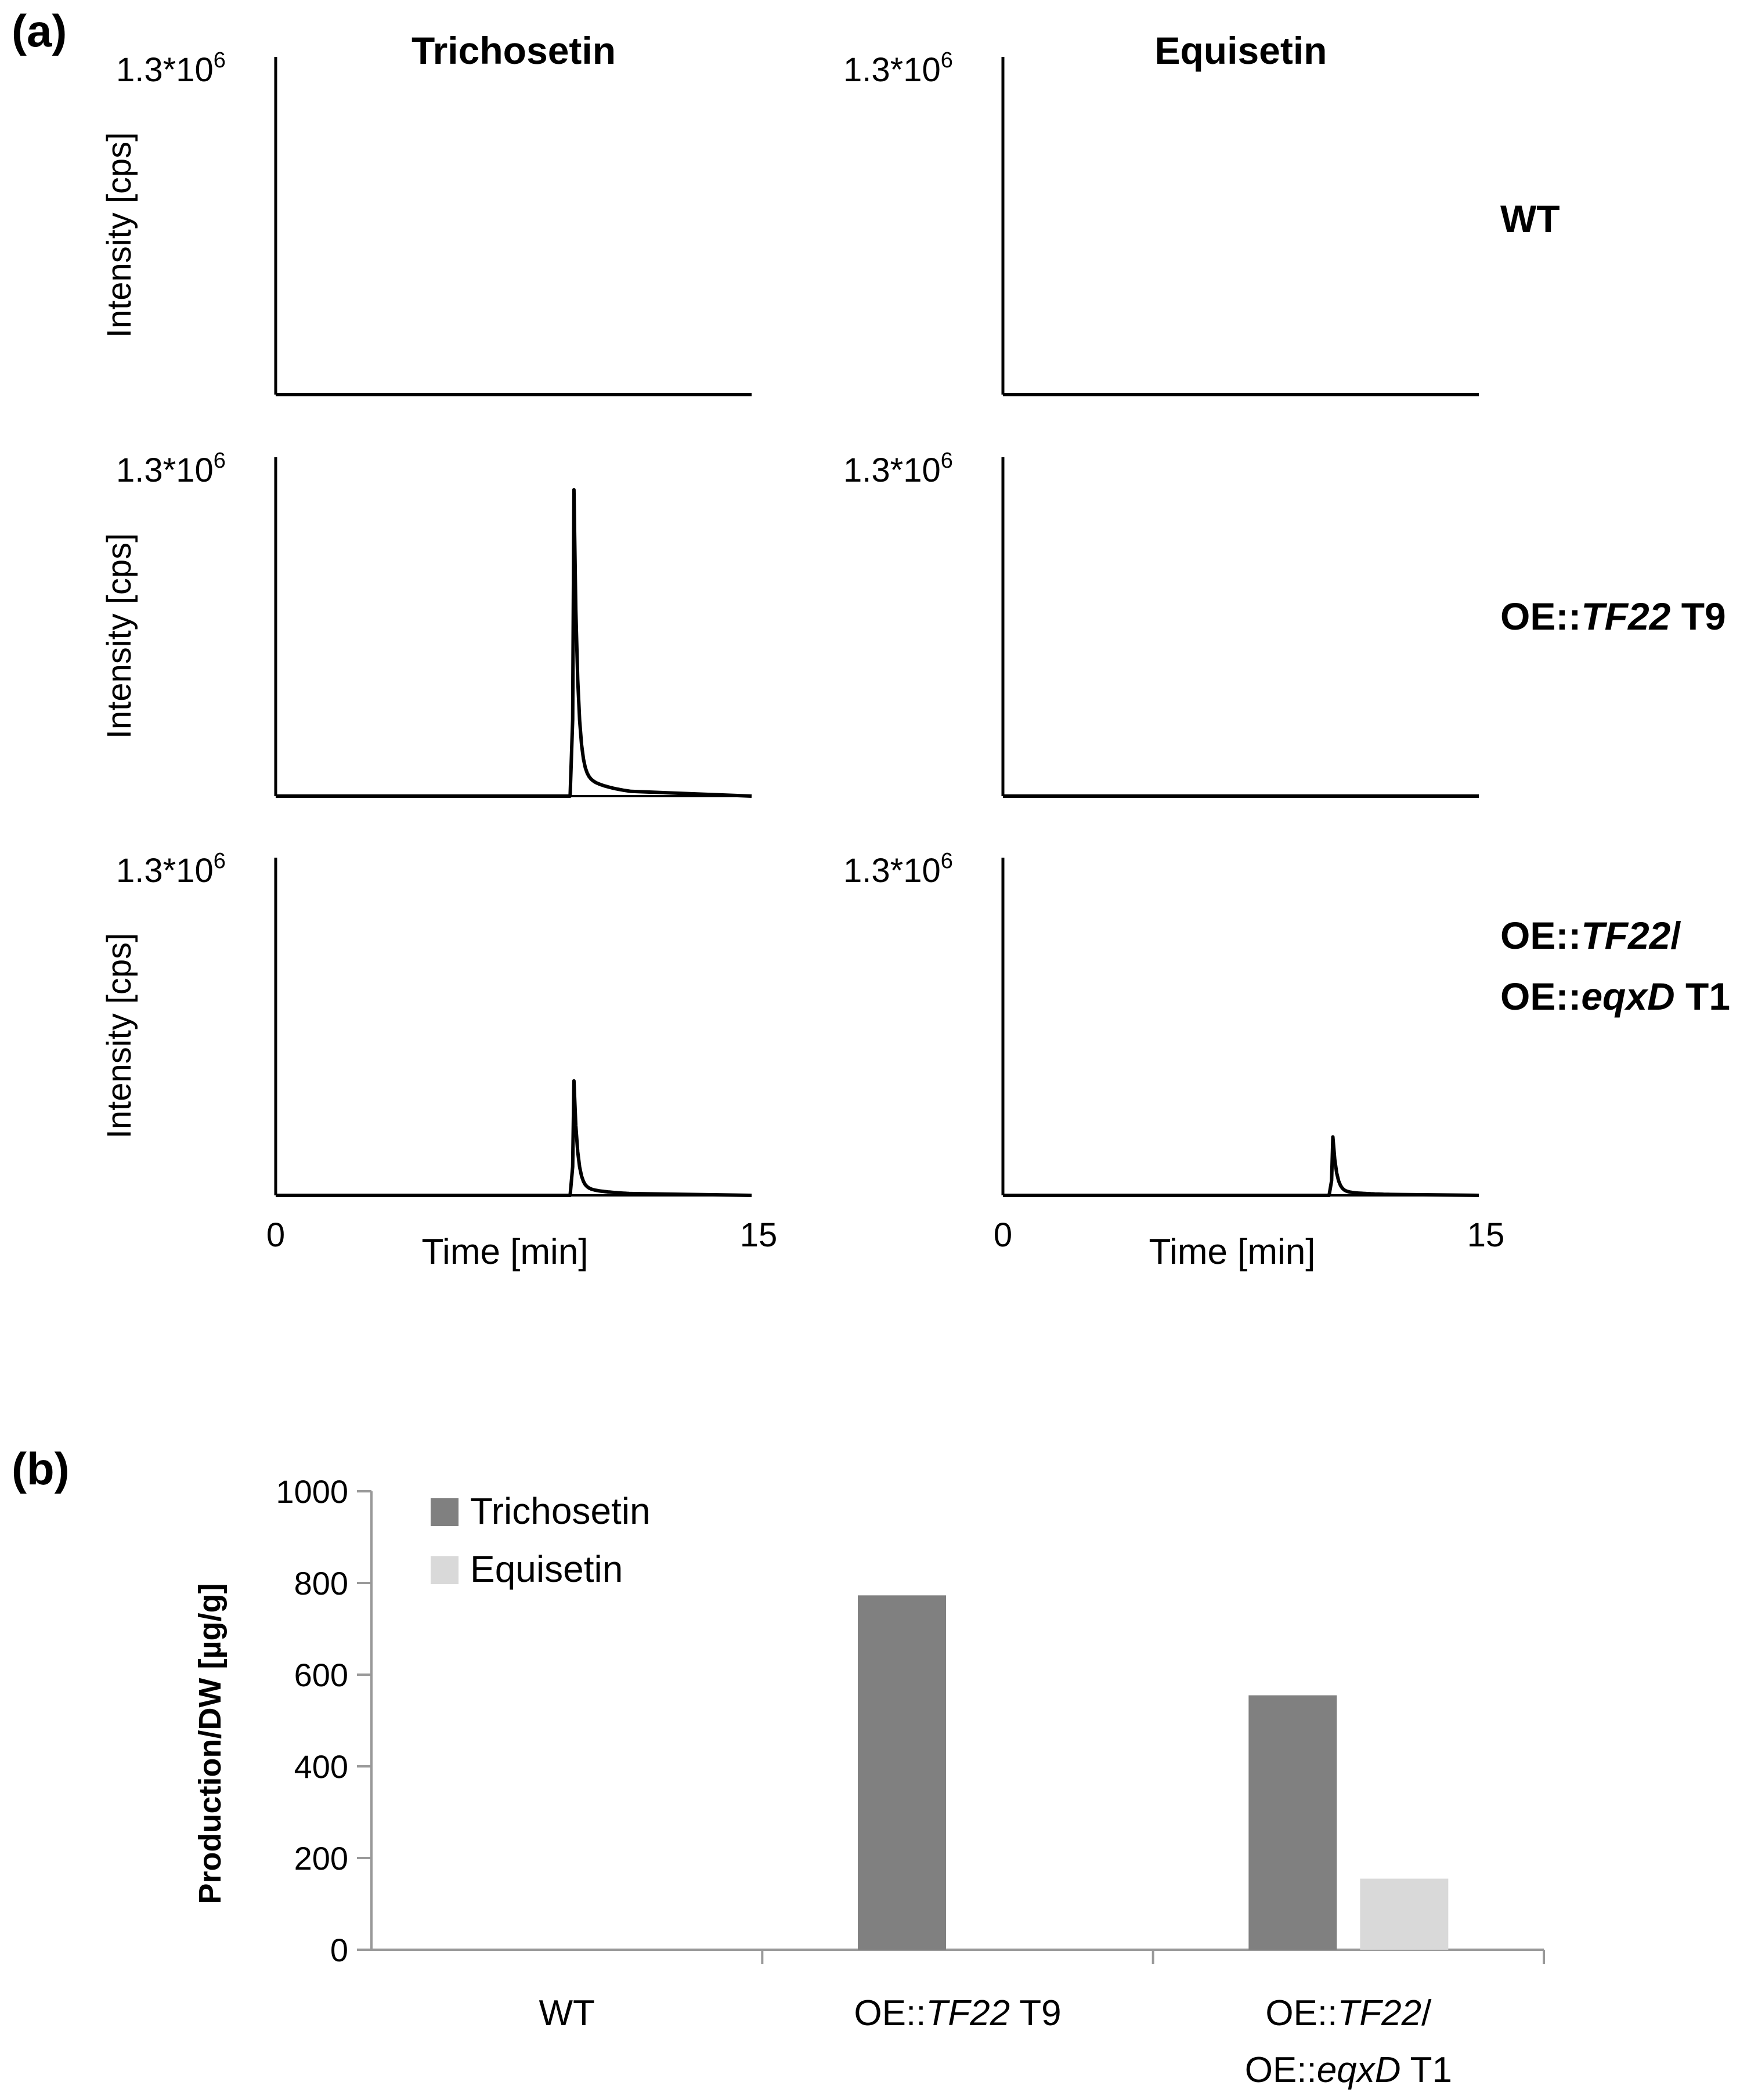 The width and height of the screenshot is (1758, 2100). Describe the element at coordinates (1240, 50) in the screenshot. I see `column-title: Equisetin` at that location.